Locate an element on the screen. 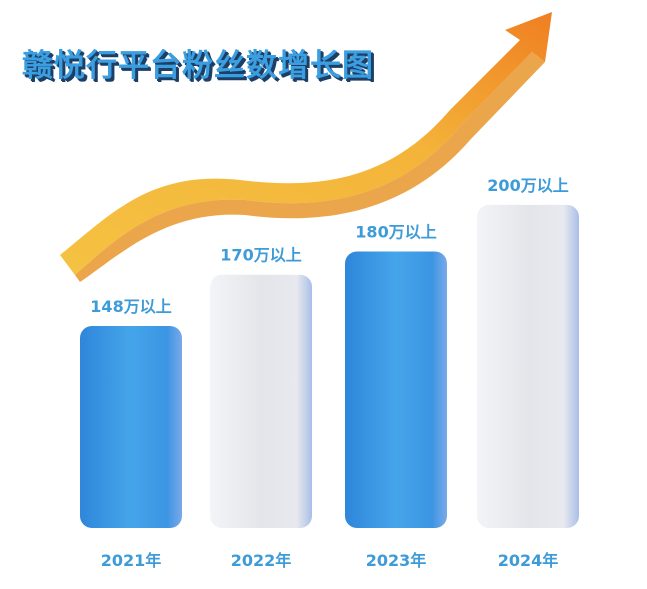 This screenshot has height=589, width=647. chart-title: 赣悦行平台粉丝数增长图 is located at coordinates (198, 66).